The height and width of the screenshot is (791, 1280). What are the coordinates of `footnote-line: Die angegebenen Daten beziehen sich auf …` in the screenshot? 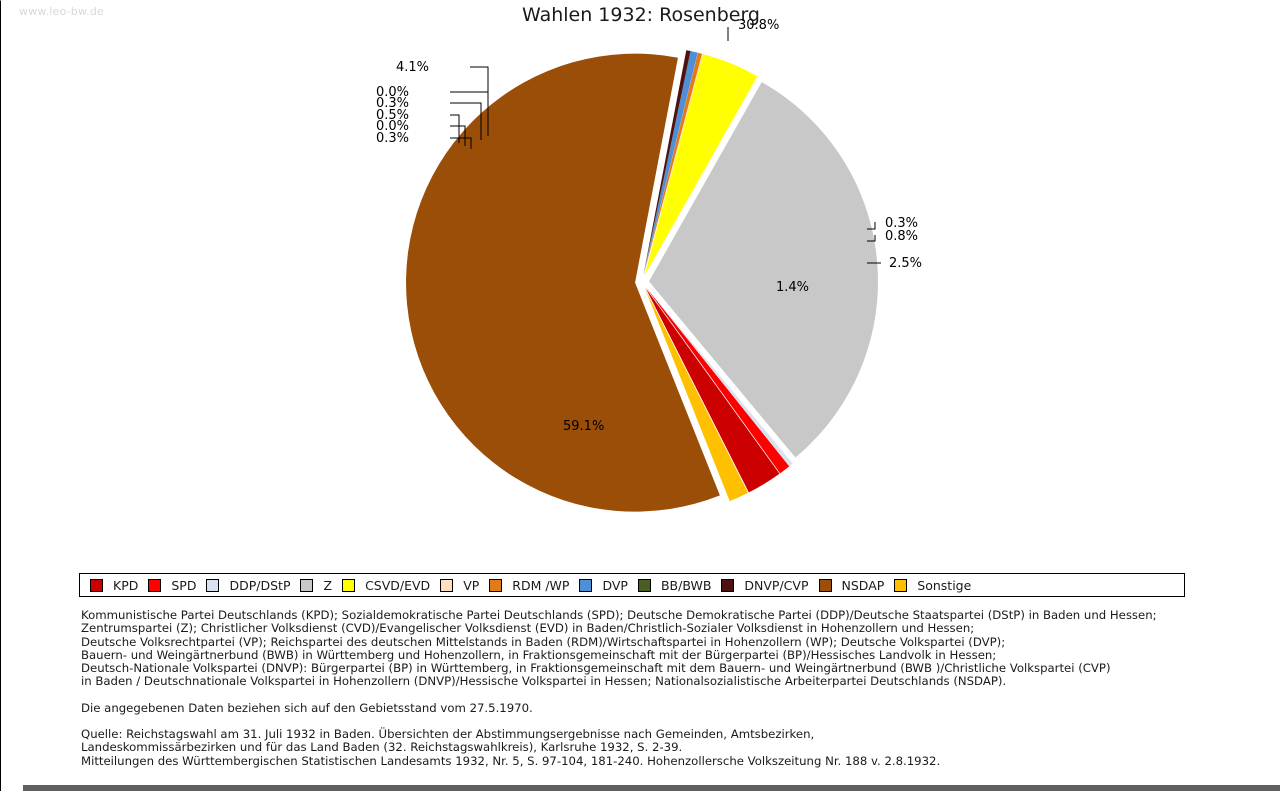 It's located at (307, 707).